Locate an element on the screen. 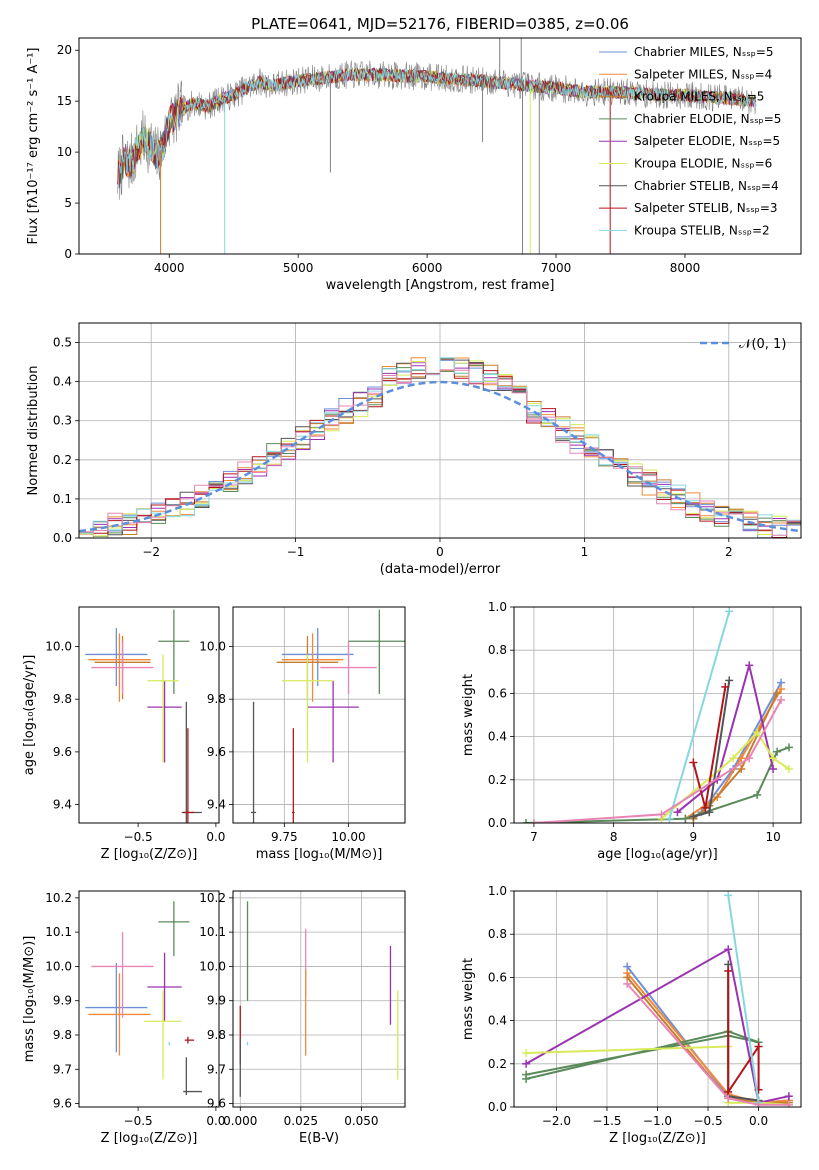 The height and width of the screenshot is (1170, 819). x-tick-label: −1.5 is located at coordinates (606, 1121).